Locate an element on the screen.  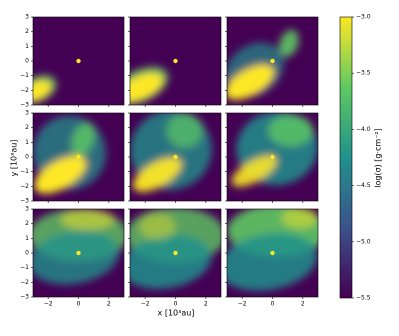
colorbar-label: log(σ) [g·cm⁻²] is located at coordinates (378, 158).